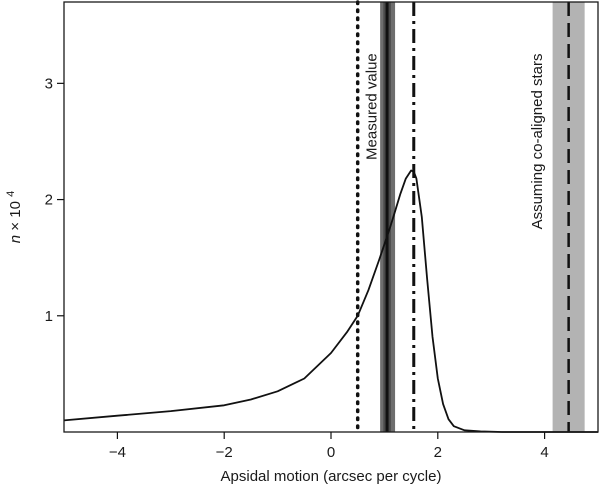 This screenshot has height=490, width=600. I want to click on y-axis-label: n × 10 4, so click(14, 217).